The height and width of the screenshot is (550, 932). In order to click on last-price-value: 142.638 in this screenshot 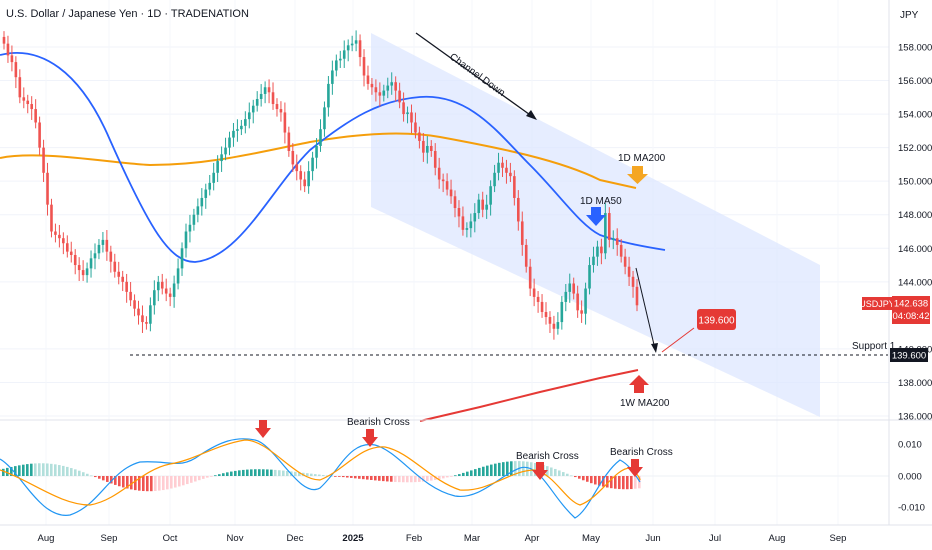, I will do `click(911, 304)`.